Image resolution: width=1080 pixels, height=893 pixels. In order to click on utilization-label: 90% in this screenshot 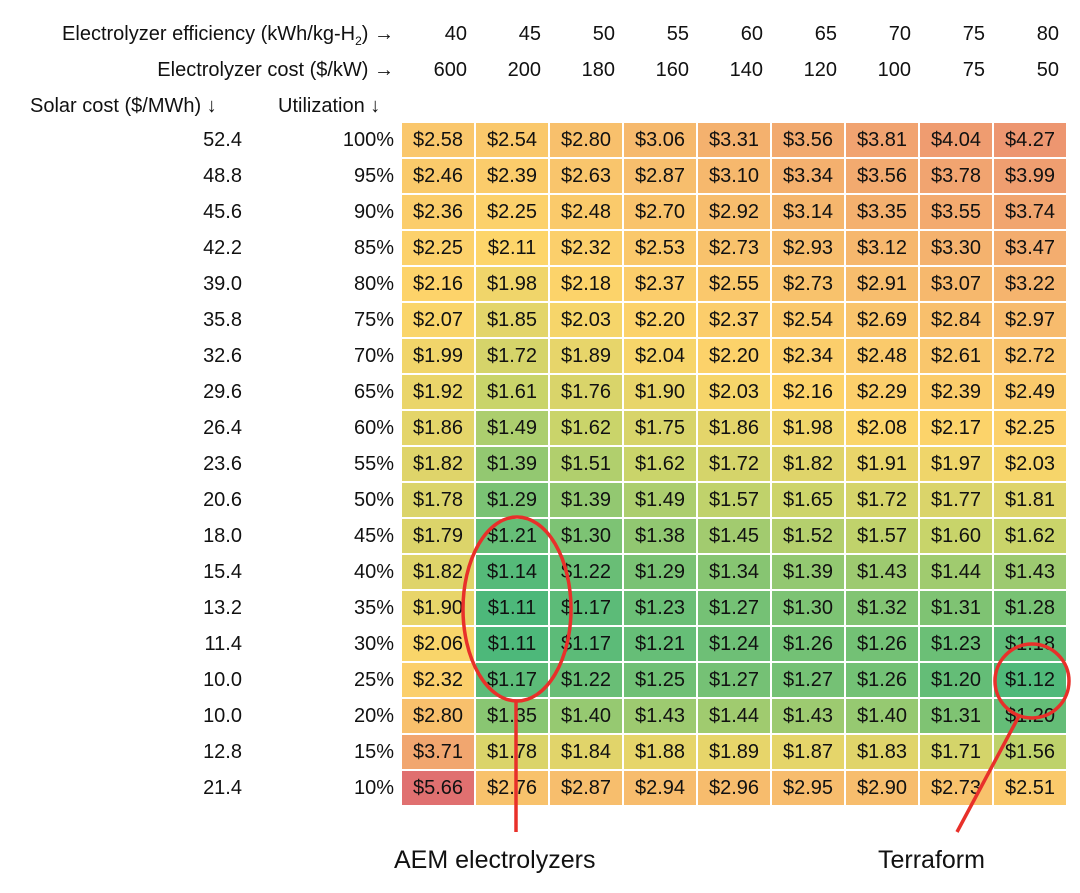, I will do `click(373, 212)`.